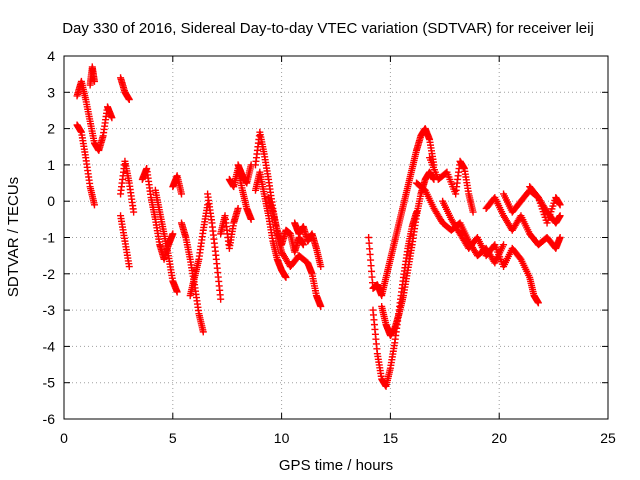 The height and width of the screenshot is (480, 640). What do you see at coordinates (608, 438) in the screenshot?
I see `x-tick-label: 25` at bounding box center [608, 438].